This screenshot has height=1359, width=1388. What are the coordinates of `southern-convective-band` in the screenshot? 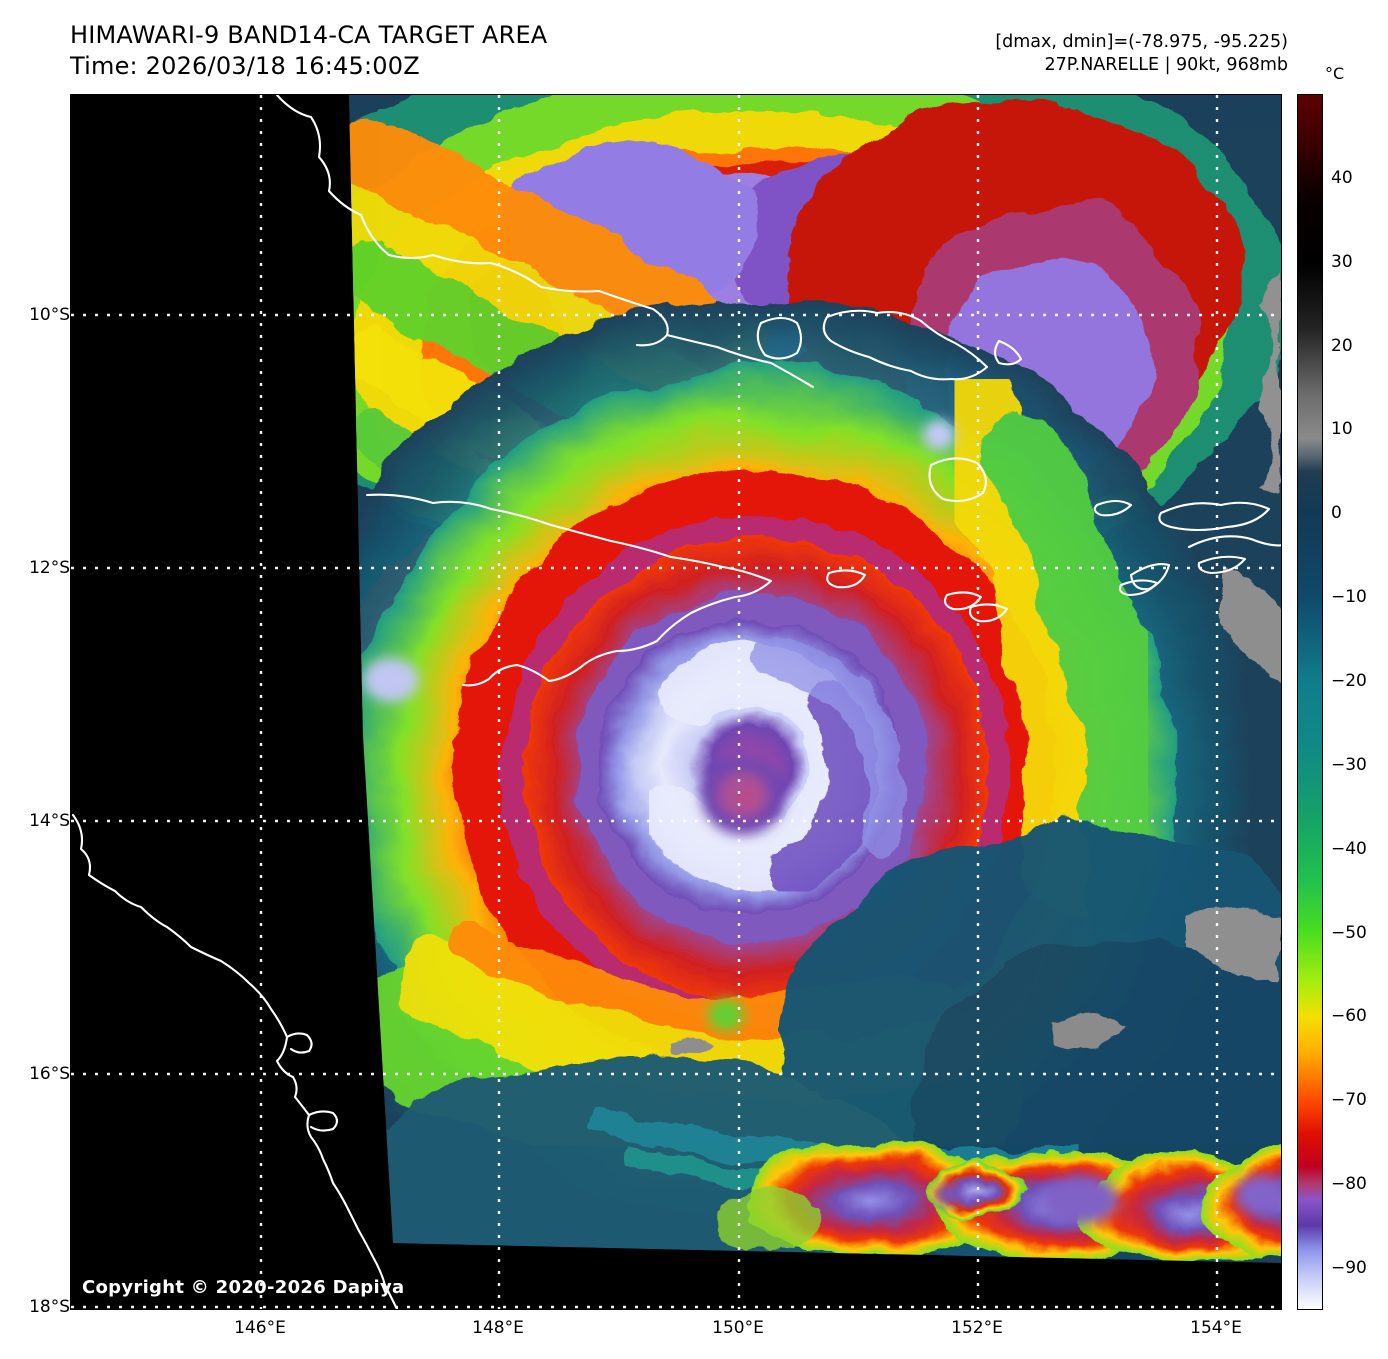 It's located at (998, 1202).